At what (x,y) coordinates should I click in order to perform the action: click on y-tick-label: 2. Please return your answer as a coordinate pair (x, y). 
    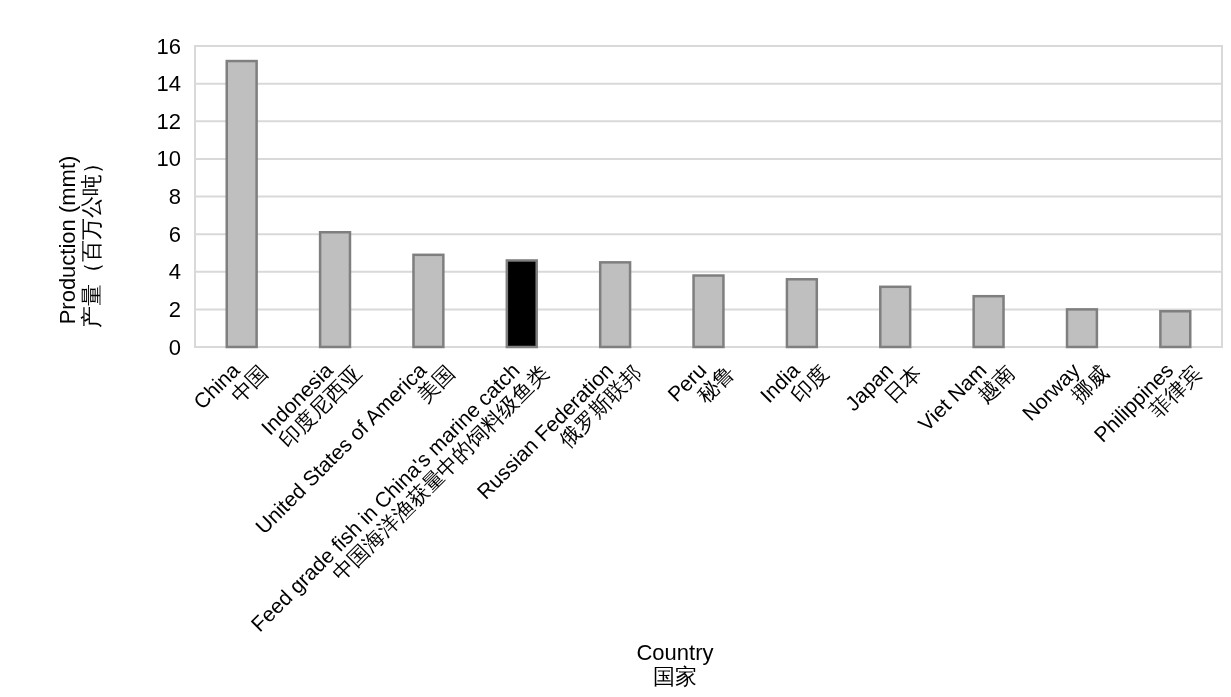
    Looking at the image, I should click on (174, 309).